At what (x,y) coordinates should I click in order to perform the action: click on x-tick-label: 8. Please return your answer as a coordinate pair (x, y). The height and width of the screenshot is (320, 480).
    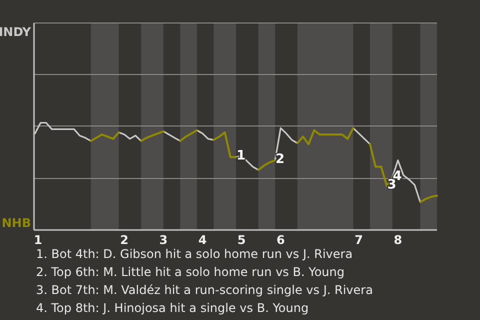
    Looking at the image, I should click on (398, 240).